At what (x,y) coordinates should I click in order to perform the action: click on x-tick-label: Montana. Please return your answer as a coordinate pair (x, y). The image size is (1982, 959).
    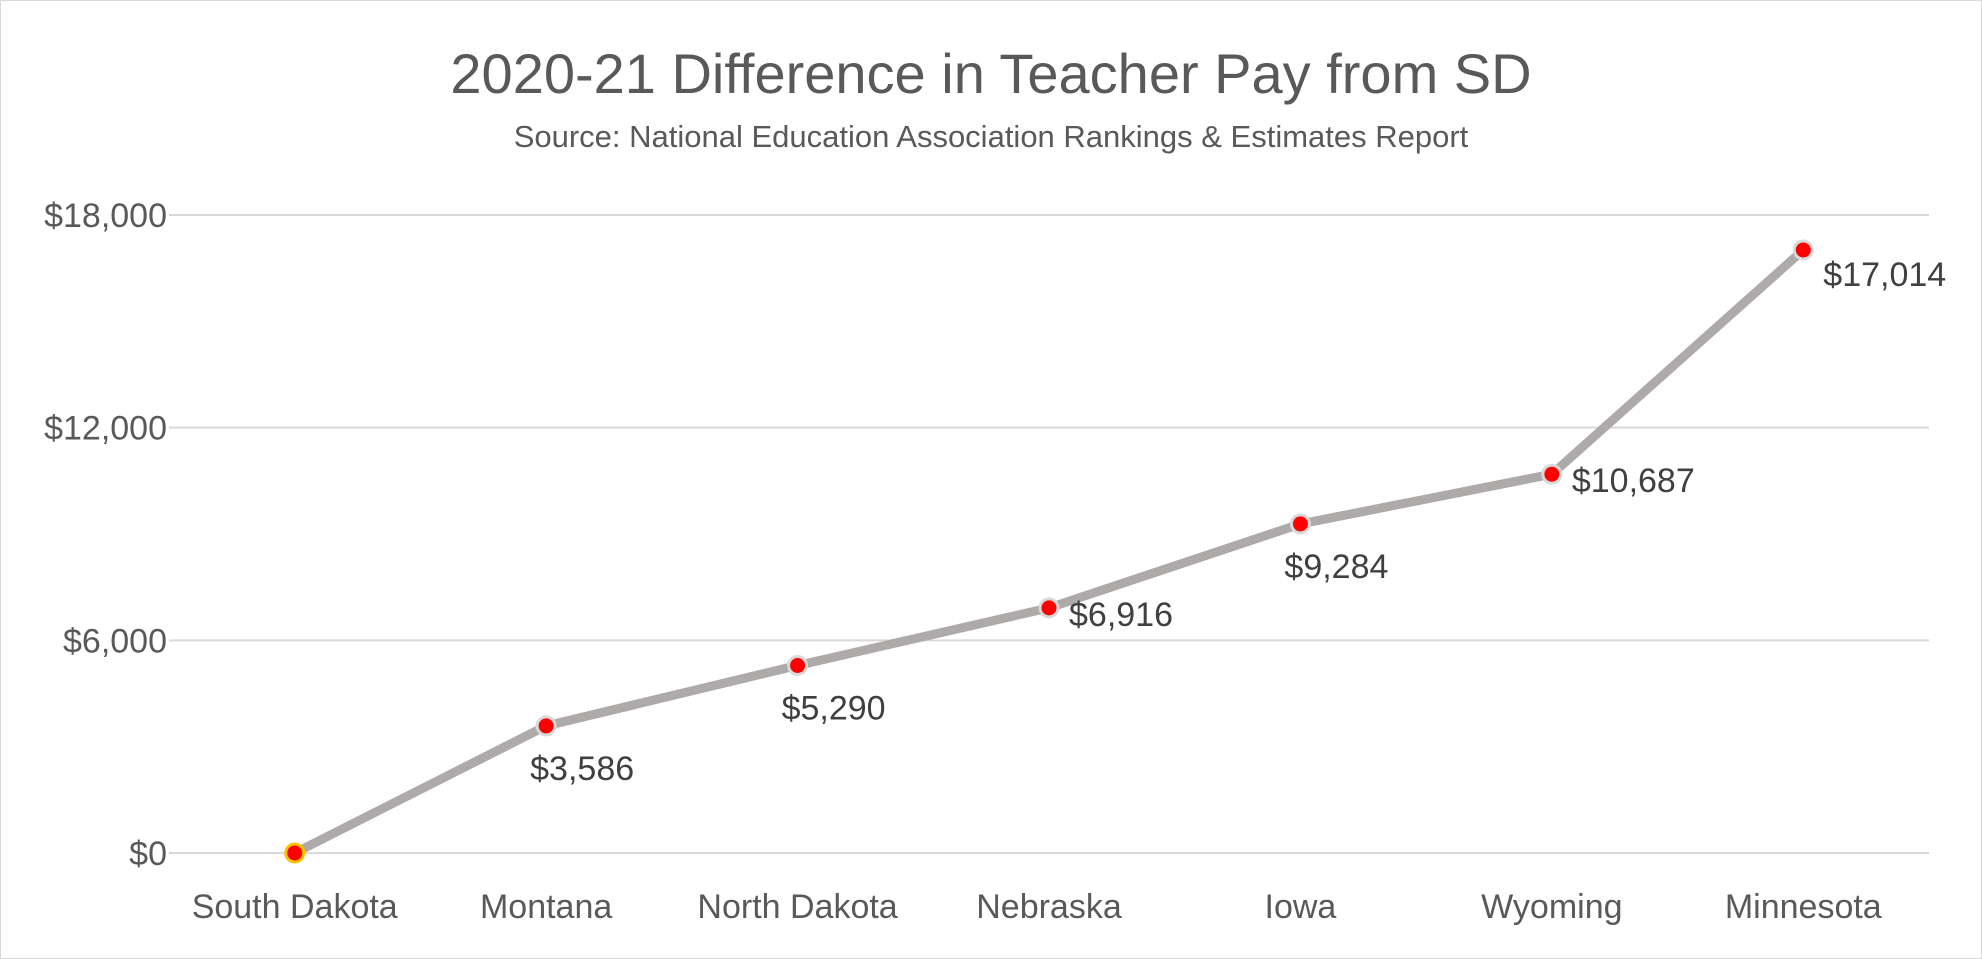
    Looking at the image, I should click on (546, 907).